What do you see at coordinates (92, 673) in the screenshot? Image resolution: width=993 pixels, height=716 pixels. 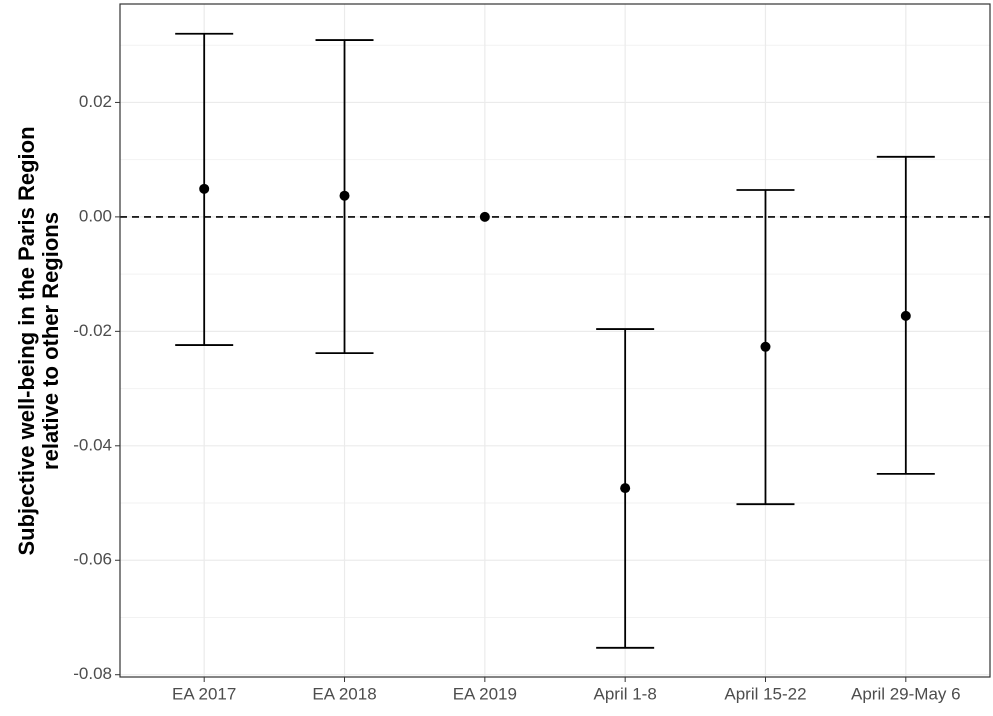 I see `y-tick-label: -0.08` at bounding box center [92, 673].